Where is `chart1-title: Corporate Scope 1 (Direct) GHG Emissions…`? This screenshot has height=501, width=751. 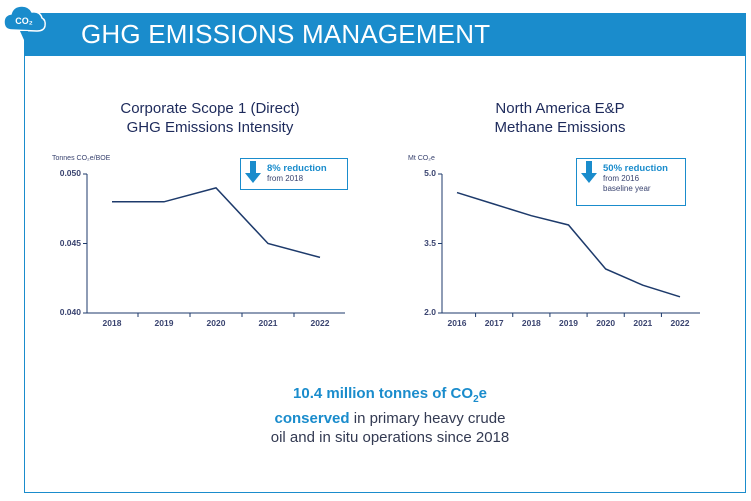
chart1-title: Corporate Scope 1 (Direct) GHG Emissions… is located at coordinates (210, 118).